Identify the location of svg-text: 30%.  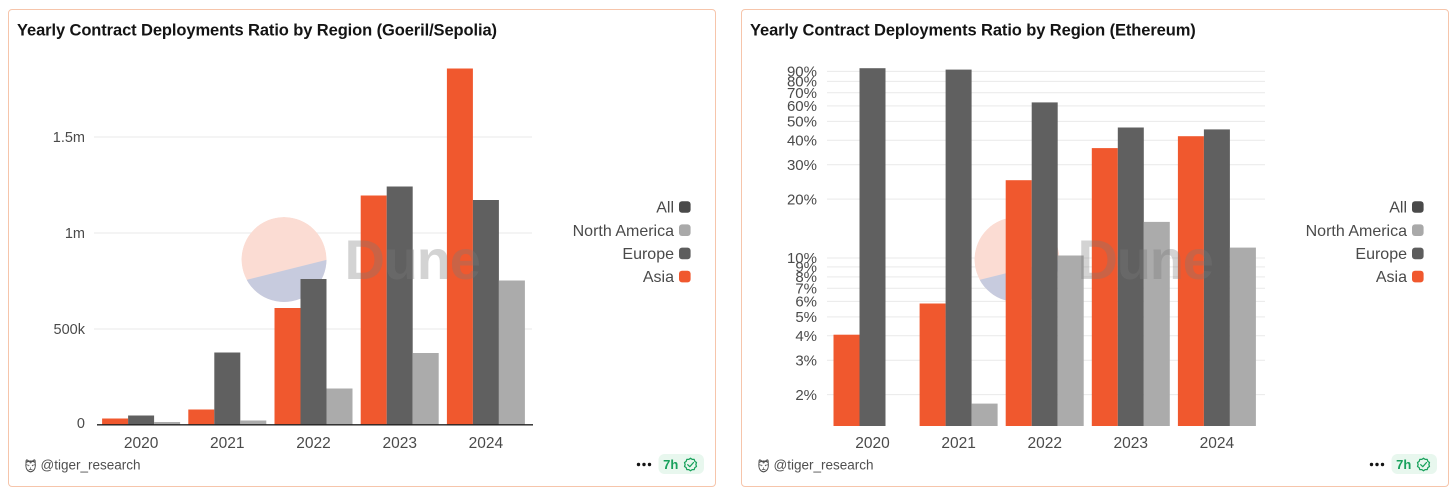
(802, 165).